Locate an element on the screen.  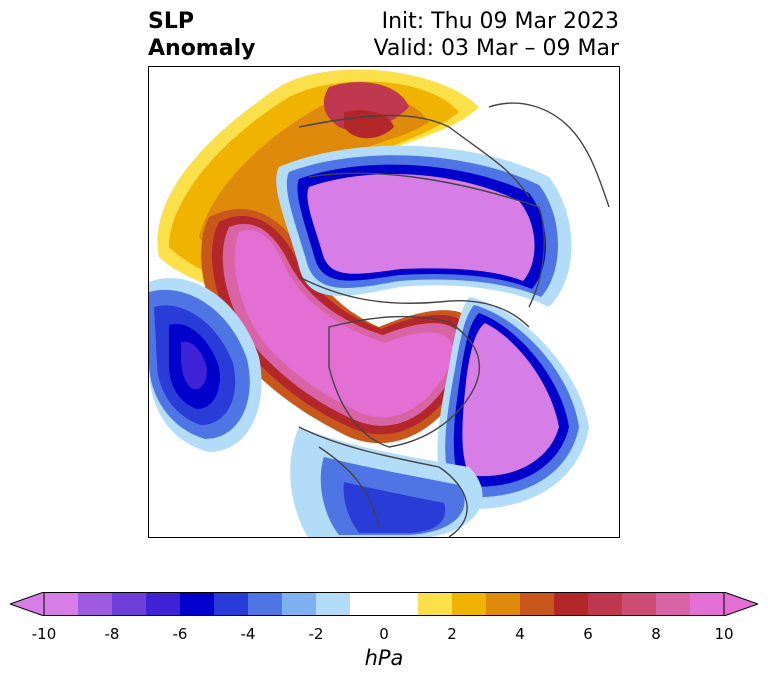
colorbar-tick-label: -2 is located at coordinates (316, 634).